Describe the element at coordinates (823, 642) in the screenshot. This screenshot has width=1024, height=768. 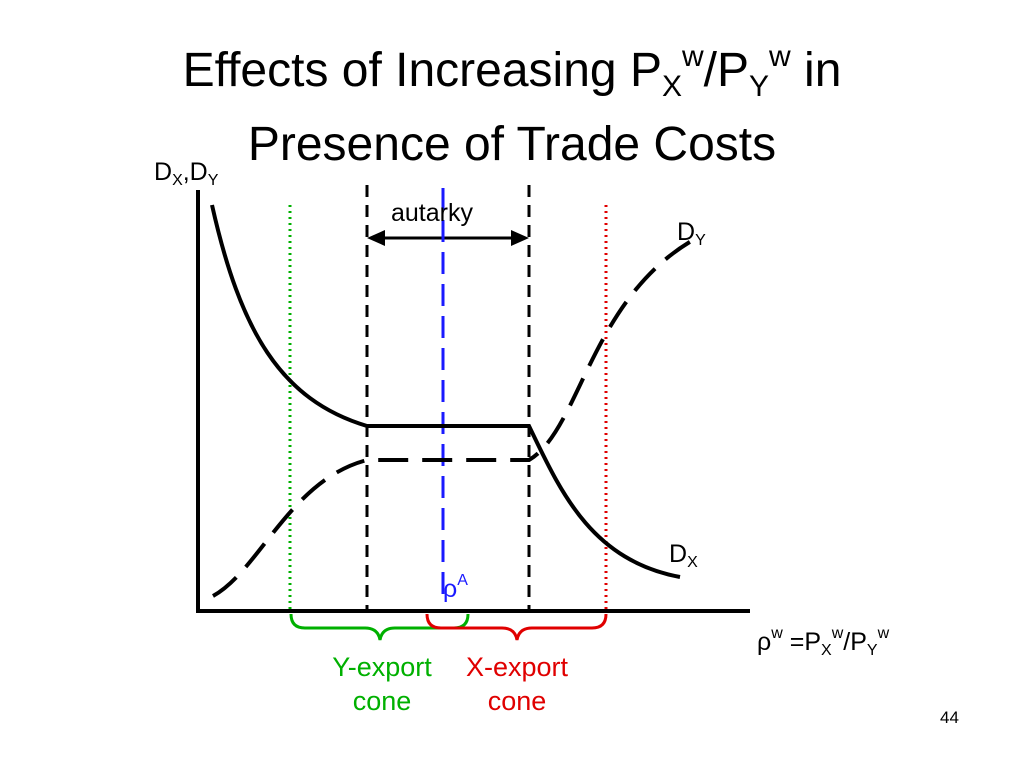
I see `x-axis-label: ρw =PXw/PYw` at that location.